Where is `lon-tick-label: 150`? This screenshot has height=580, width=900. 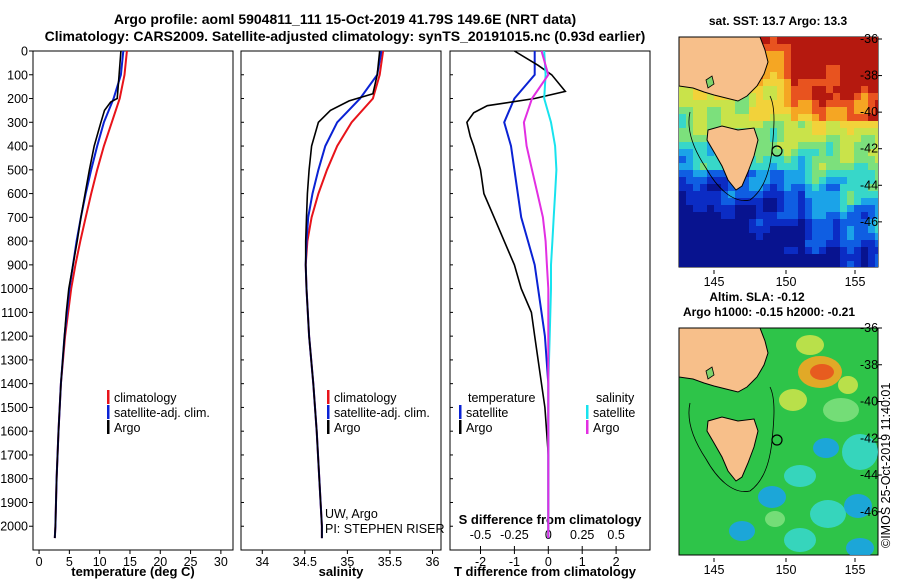
lon-tick-label: 150 is located at coordinates (786, 570).